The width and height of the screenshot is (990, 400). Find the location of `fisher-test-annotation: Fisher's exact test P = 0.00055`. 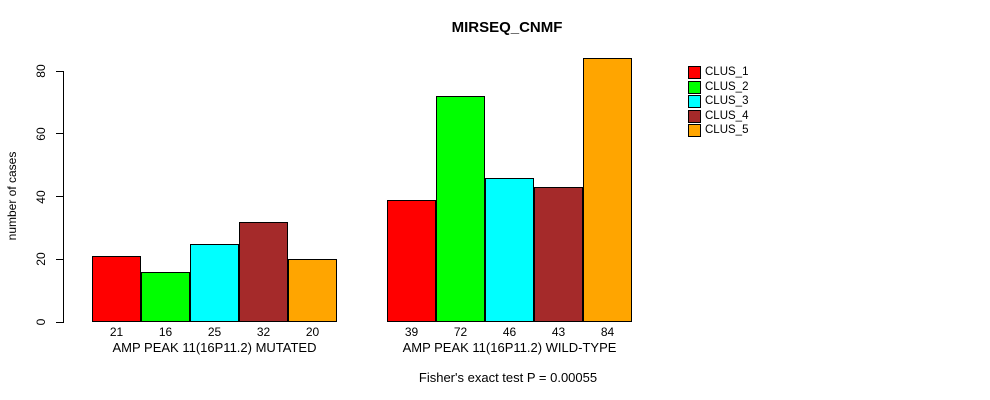

fisher-test-annotation: Fisher's exact test P = 0.00055 is located at coordinates (508, 377).